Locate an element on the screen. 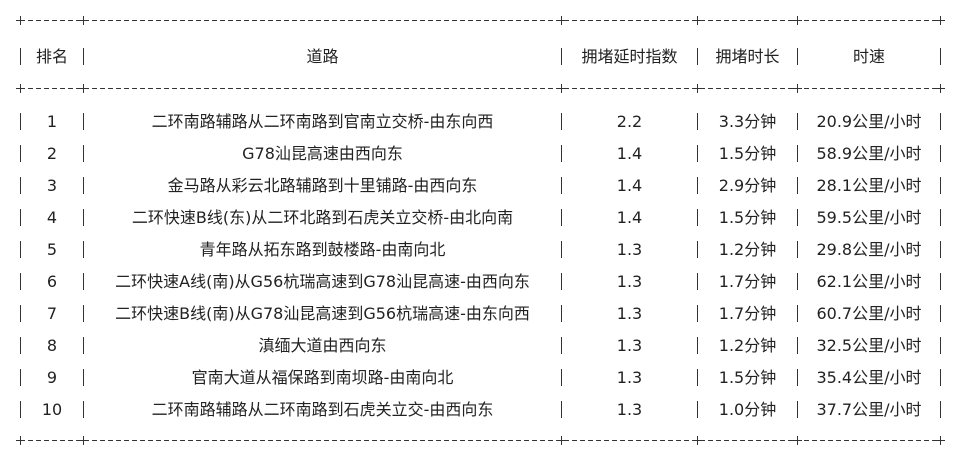 Image resolution: width=959 pixels, height=464 pixels. speed-cell: 28.1公里/小时 is located at coordinates (869, 185).